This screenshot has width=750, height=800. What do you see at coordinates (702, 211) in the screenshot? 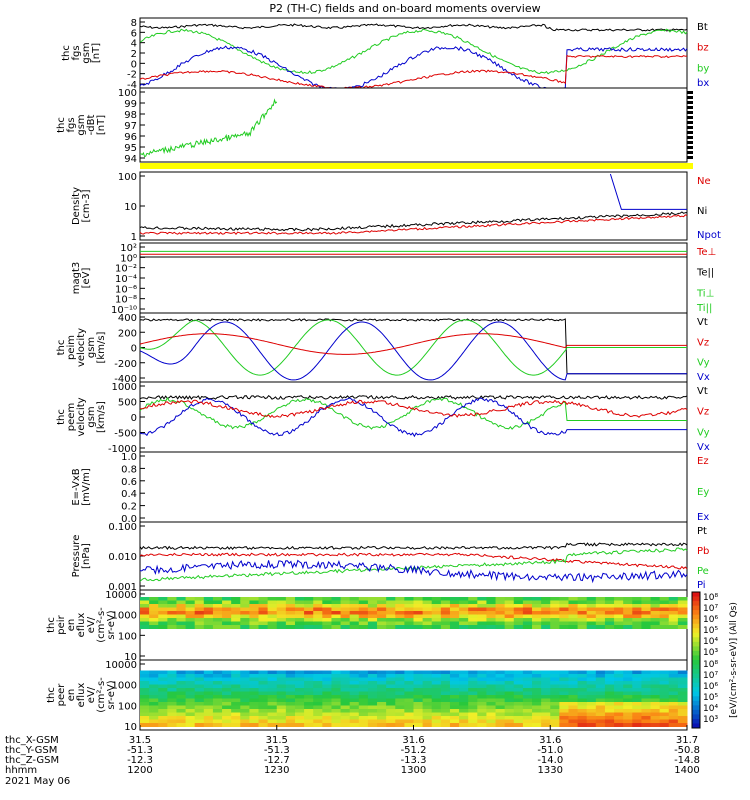
I see `legend-Ni: Ni` at bounding box center [702, 211].